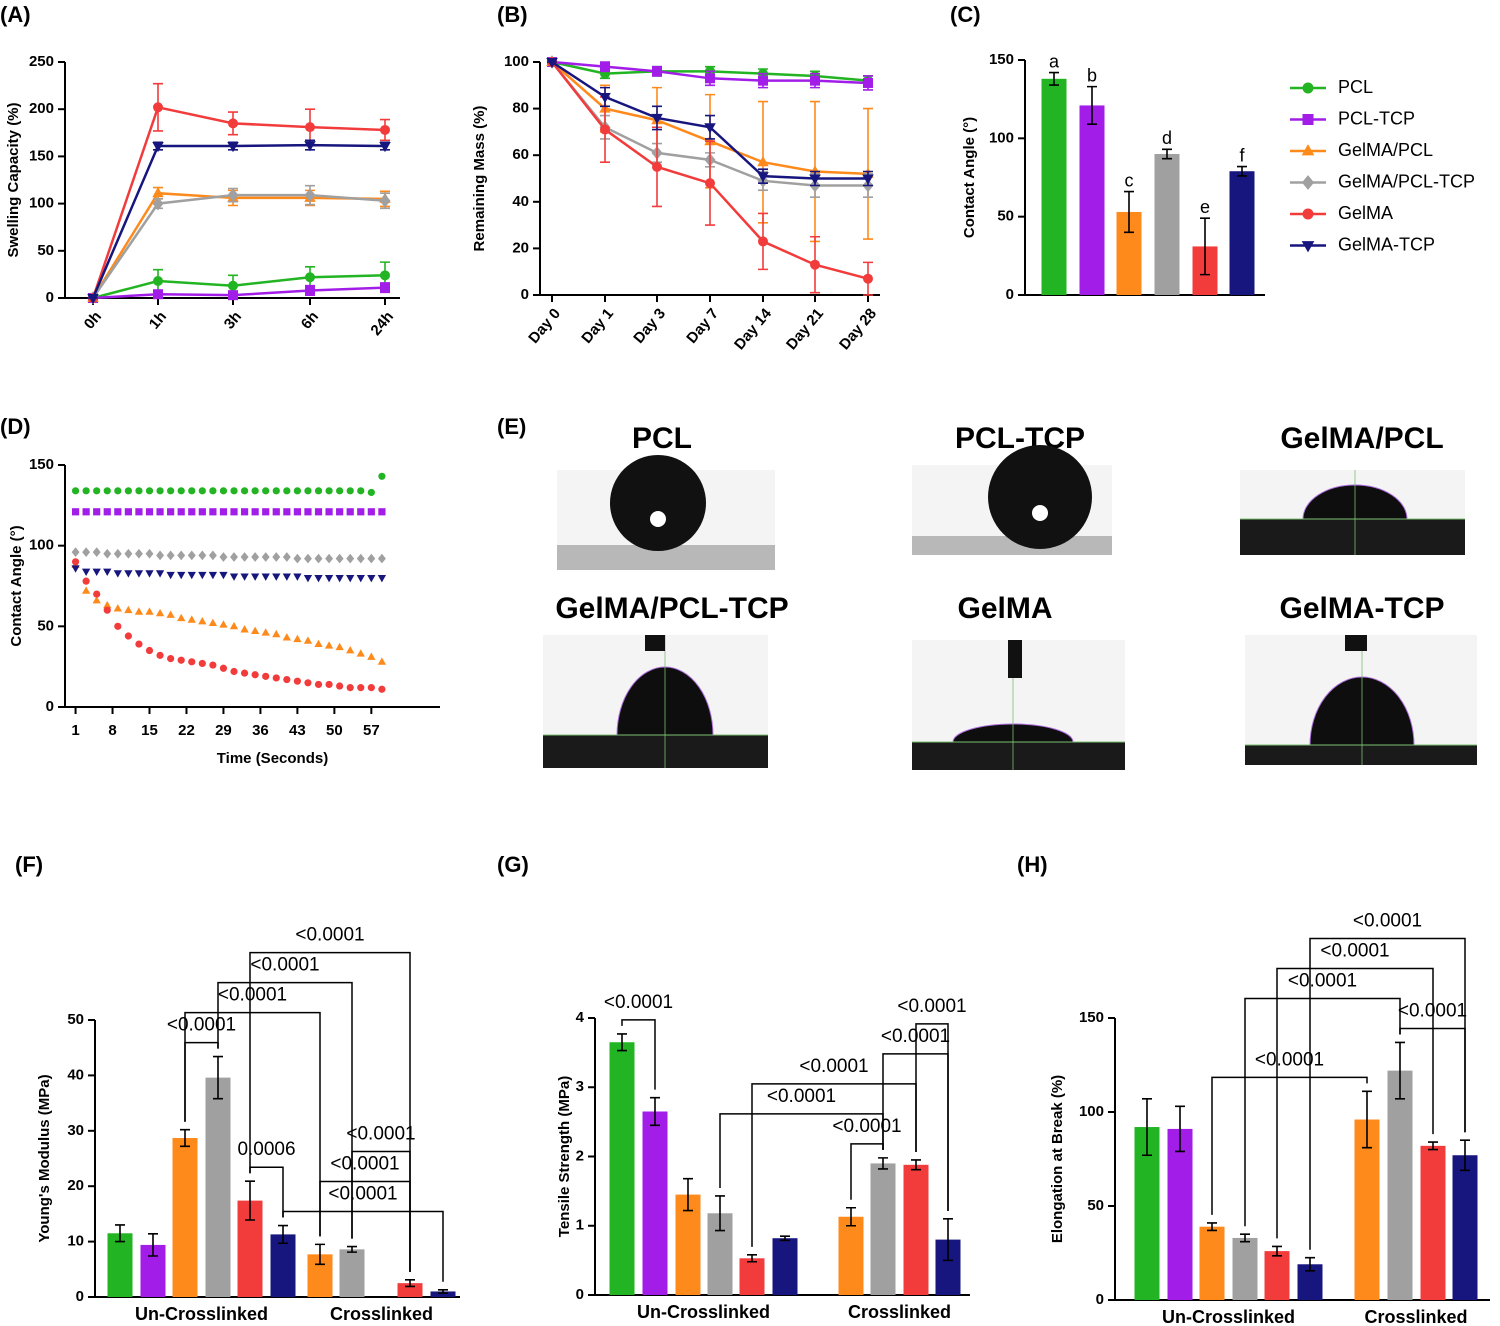  Describe the element at coordinates (544, 326) in the screenshot. I see `x-tick-label: Day 0` at that location.